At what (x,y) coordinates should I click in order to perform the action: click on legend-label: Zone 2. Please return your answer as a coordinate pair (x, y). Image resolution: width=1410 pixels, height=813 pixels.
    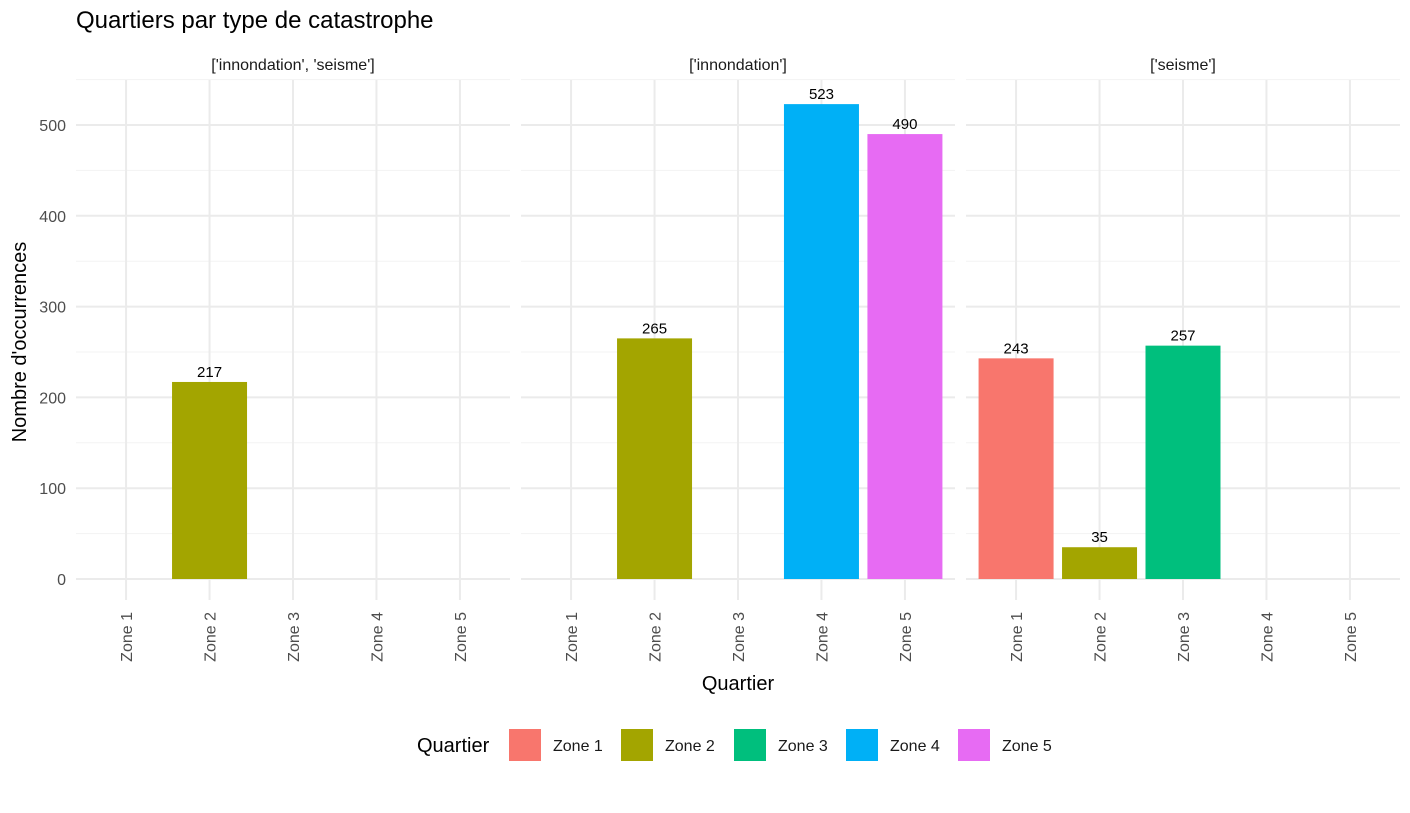
    Looking at the image, I should click on (690, 746).